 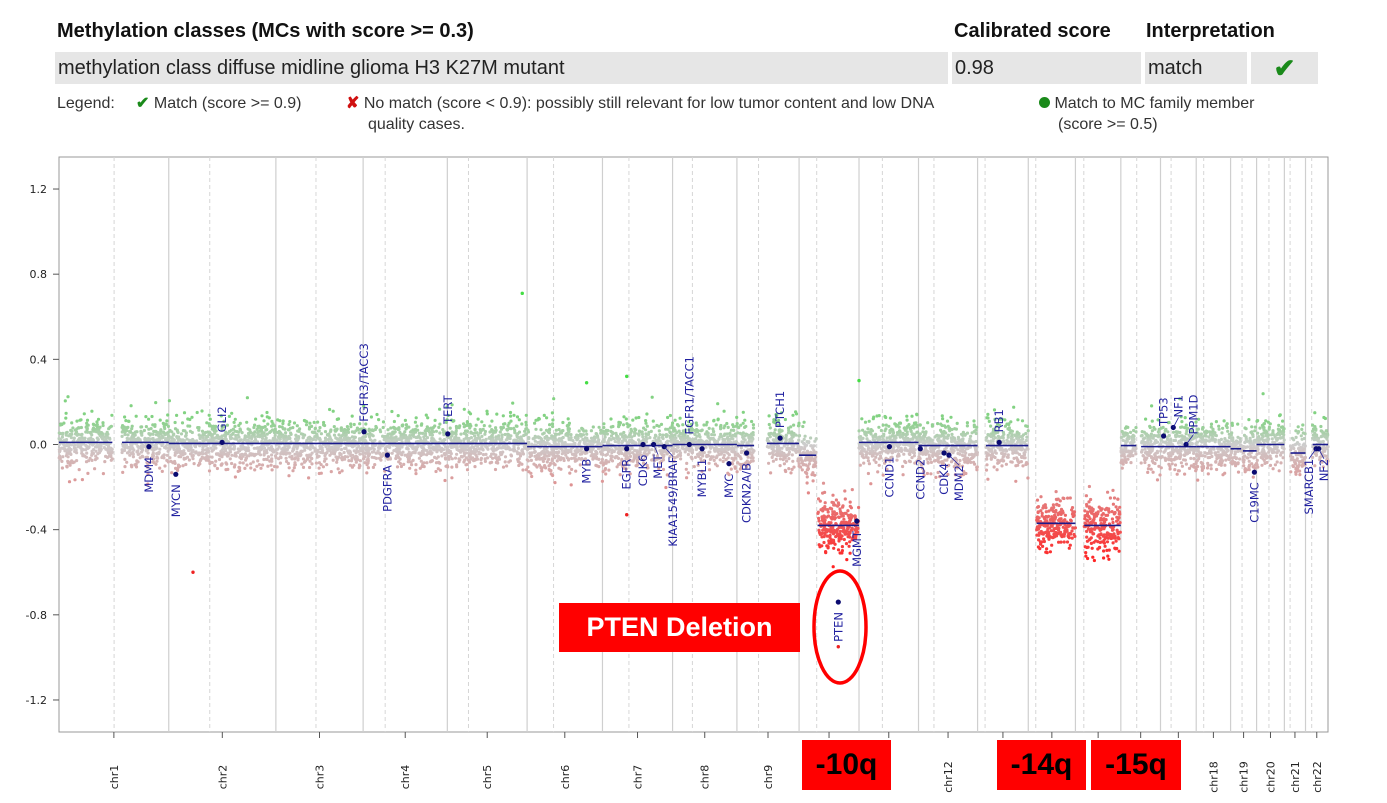 I want to click on y-tick-label: -0.4, so click(x=36, y=530).